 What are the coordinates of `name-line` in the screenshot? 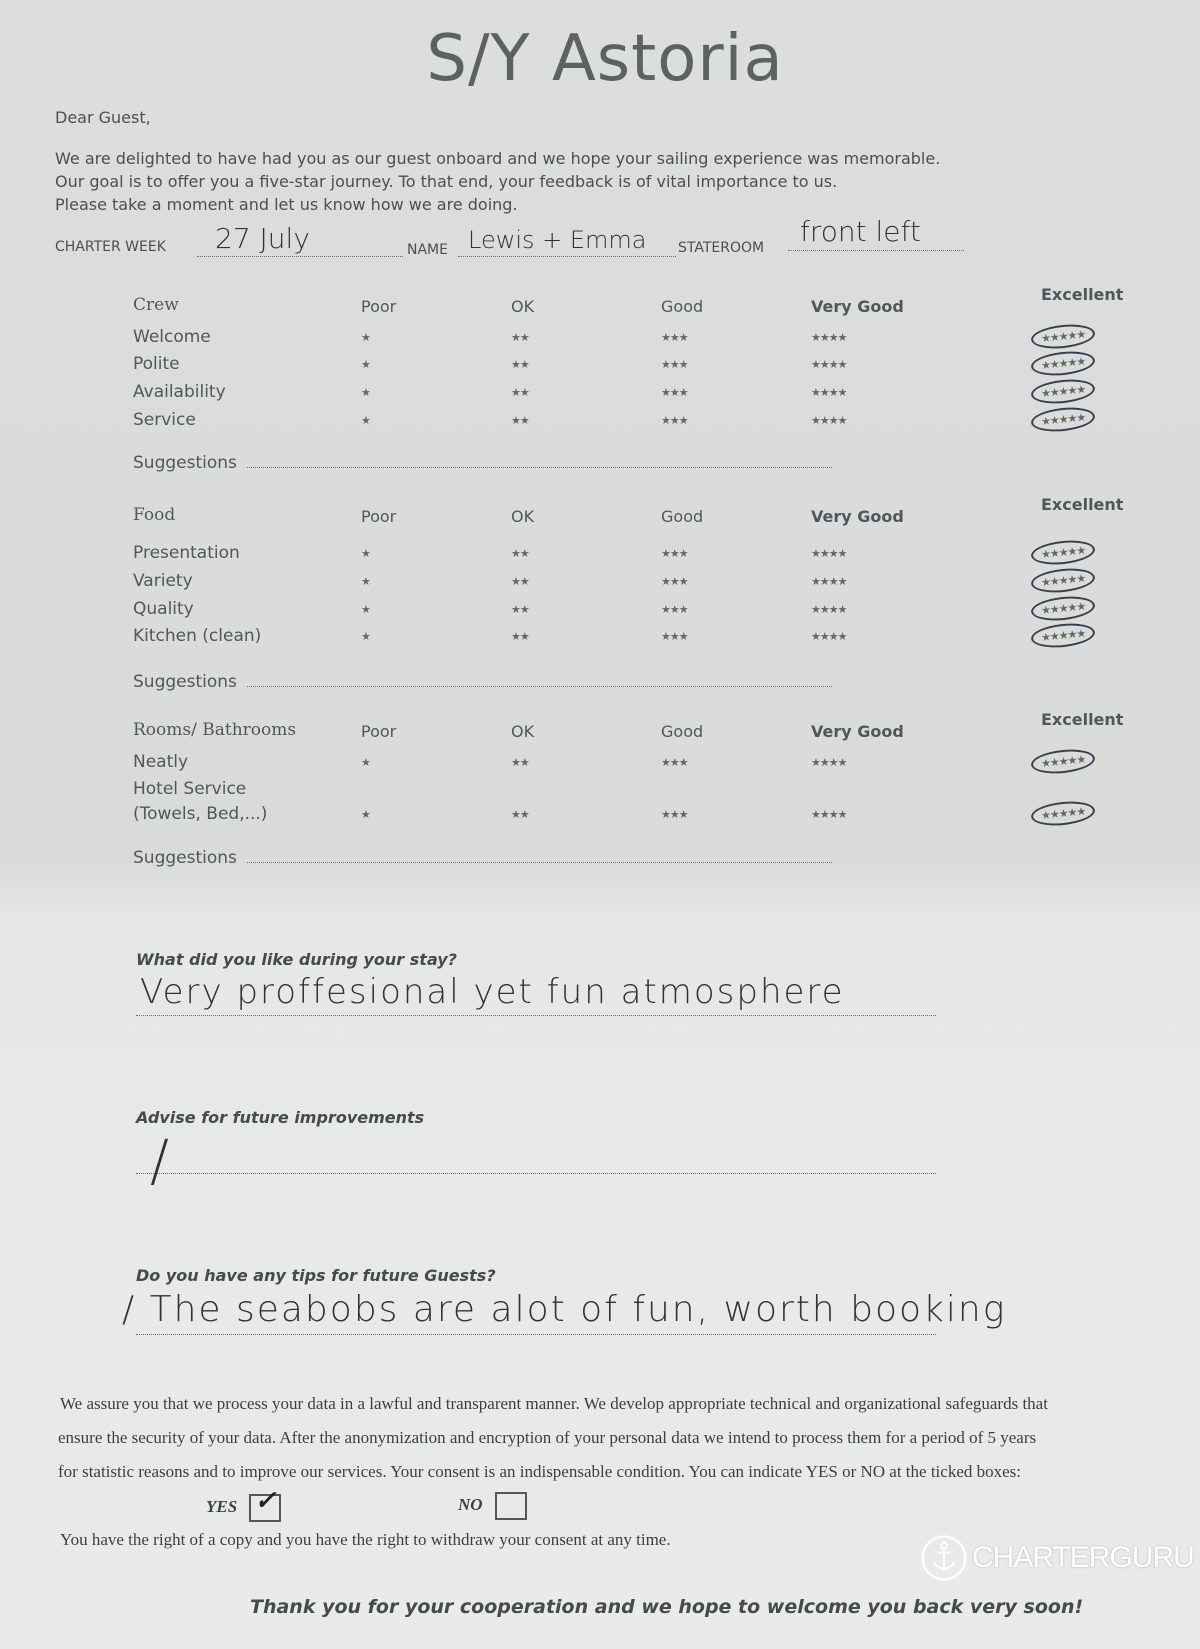 It's located at (567, 256).